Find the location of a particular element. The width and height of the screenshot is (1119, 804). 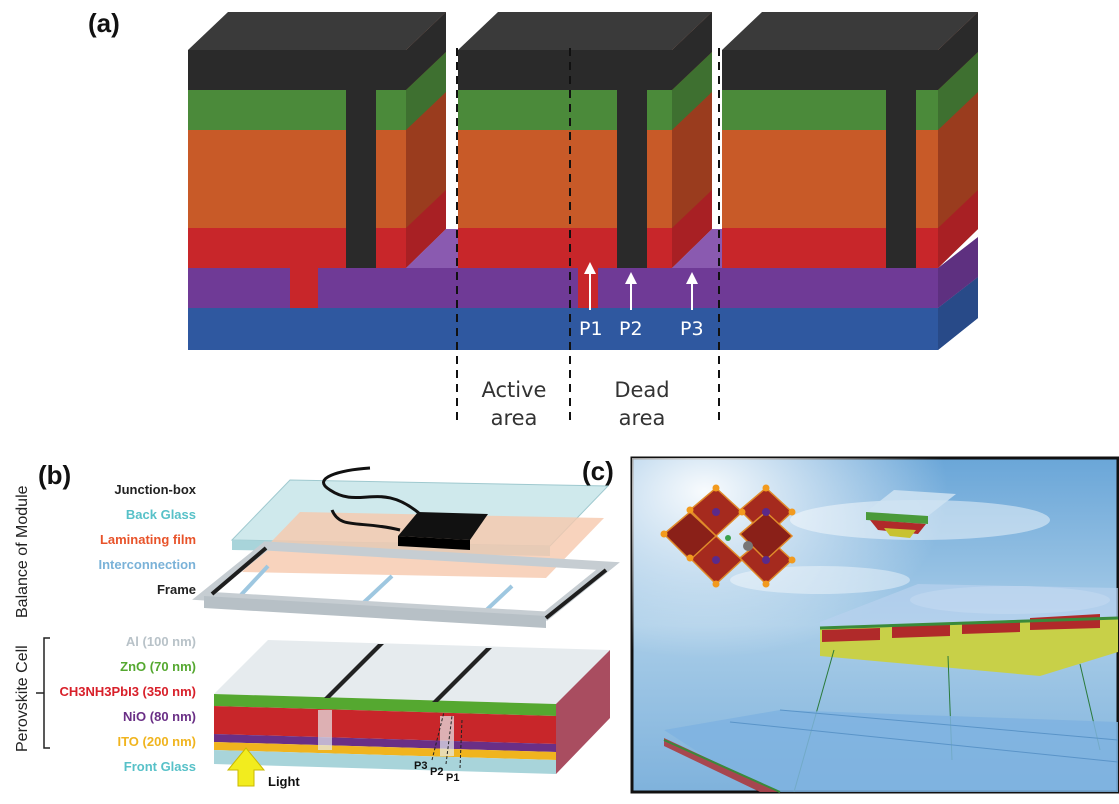

active-label-line2: area is located at coordinates (514, 418).